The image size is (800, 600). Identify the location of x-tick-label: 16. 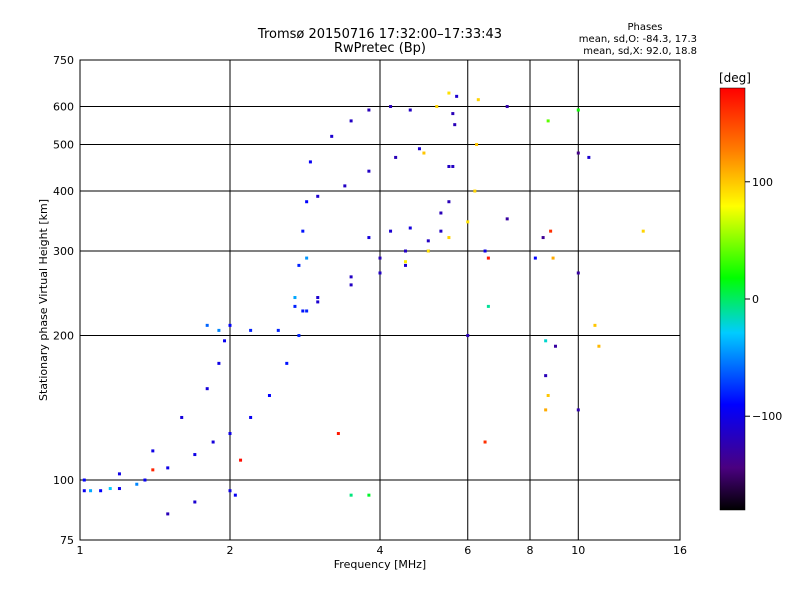
(680, 550).